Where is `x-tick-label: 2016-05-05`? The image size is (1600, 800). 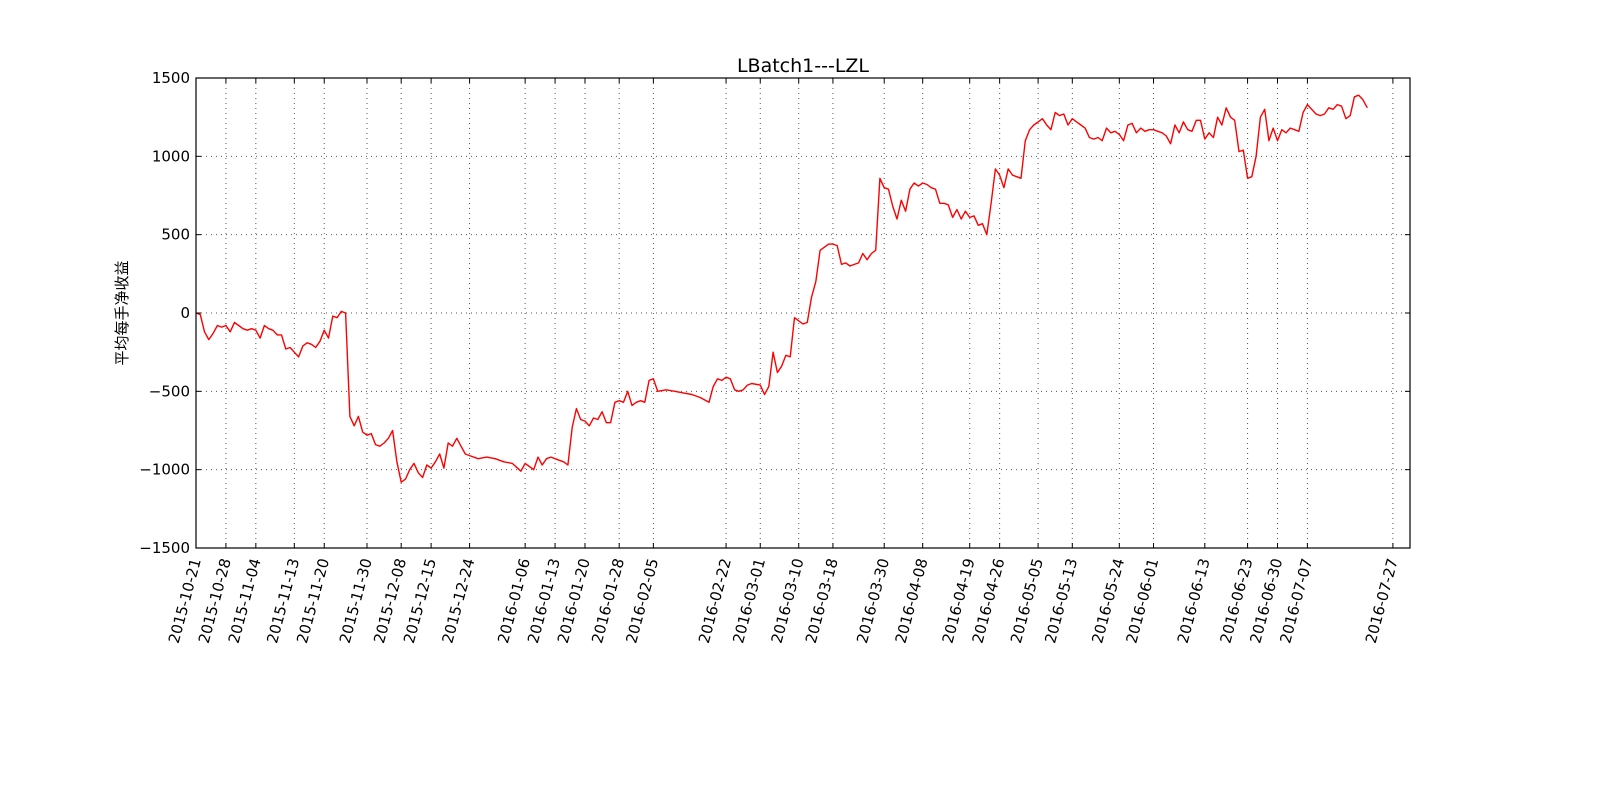
x-tick-label: 2016-05-05 is located at coordinates (1027, 600).